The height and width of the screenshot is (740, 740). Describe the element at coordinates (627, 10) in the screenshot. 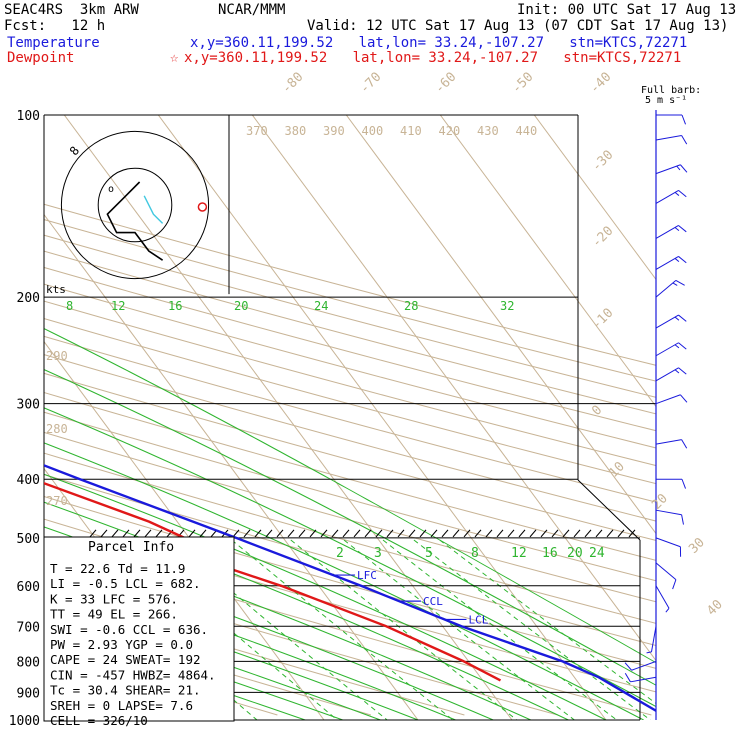

I see `init-time: Init: 00 UTC Sat 17 Aug 13` at that location.